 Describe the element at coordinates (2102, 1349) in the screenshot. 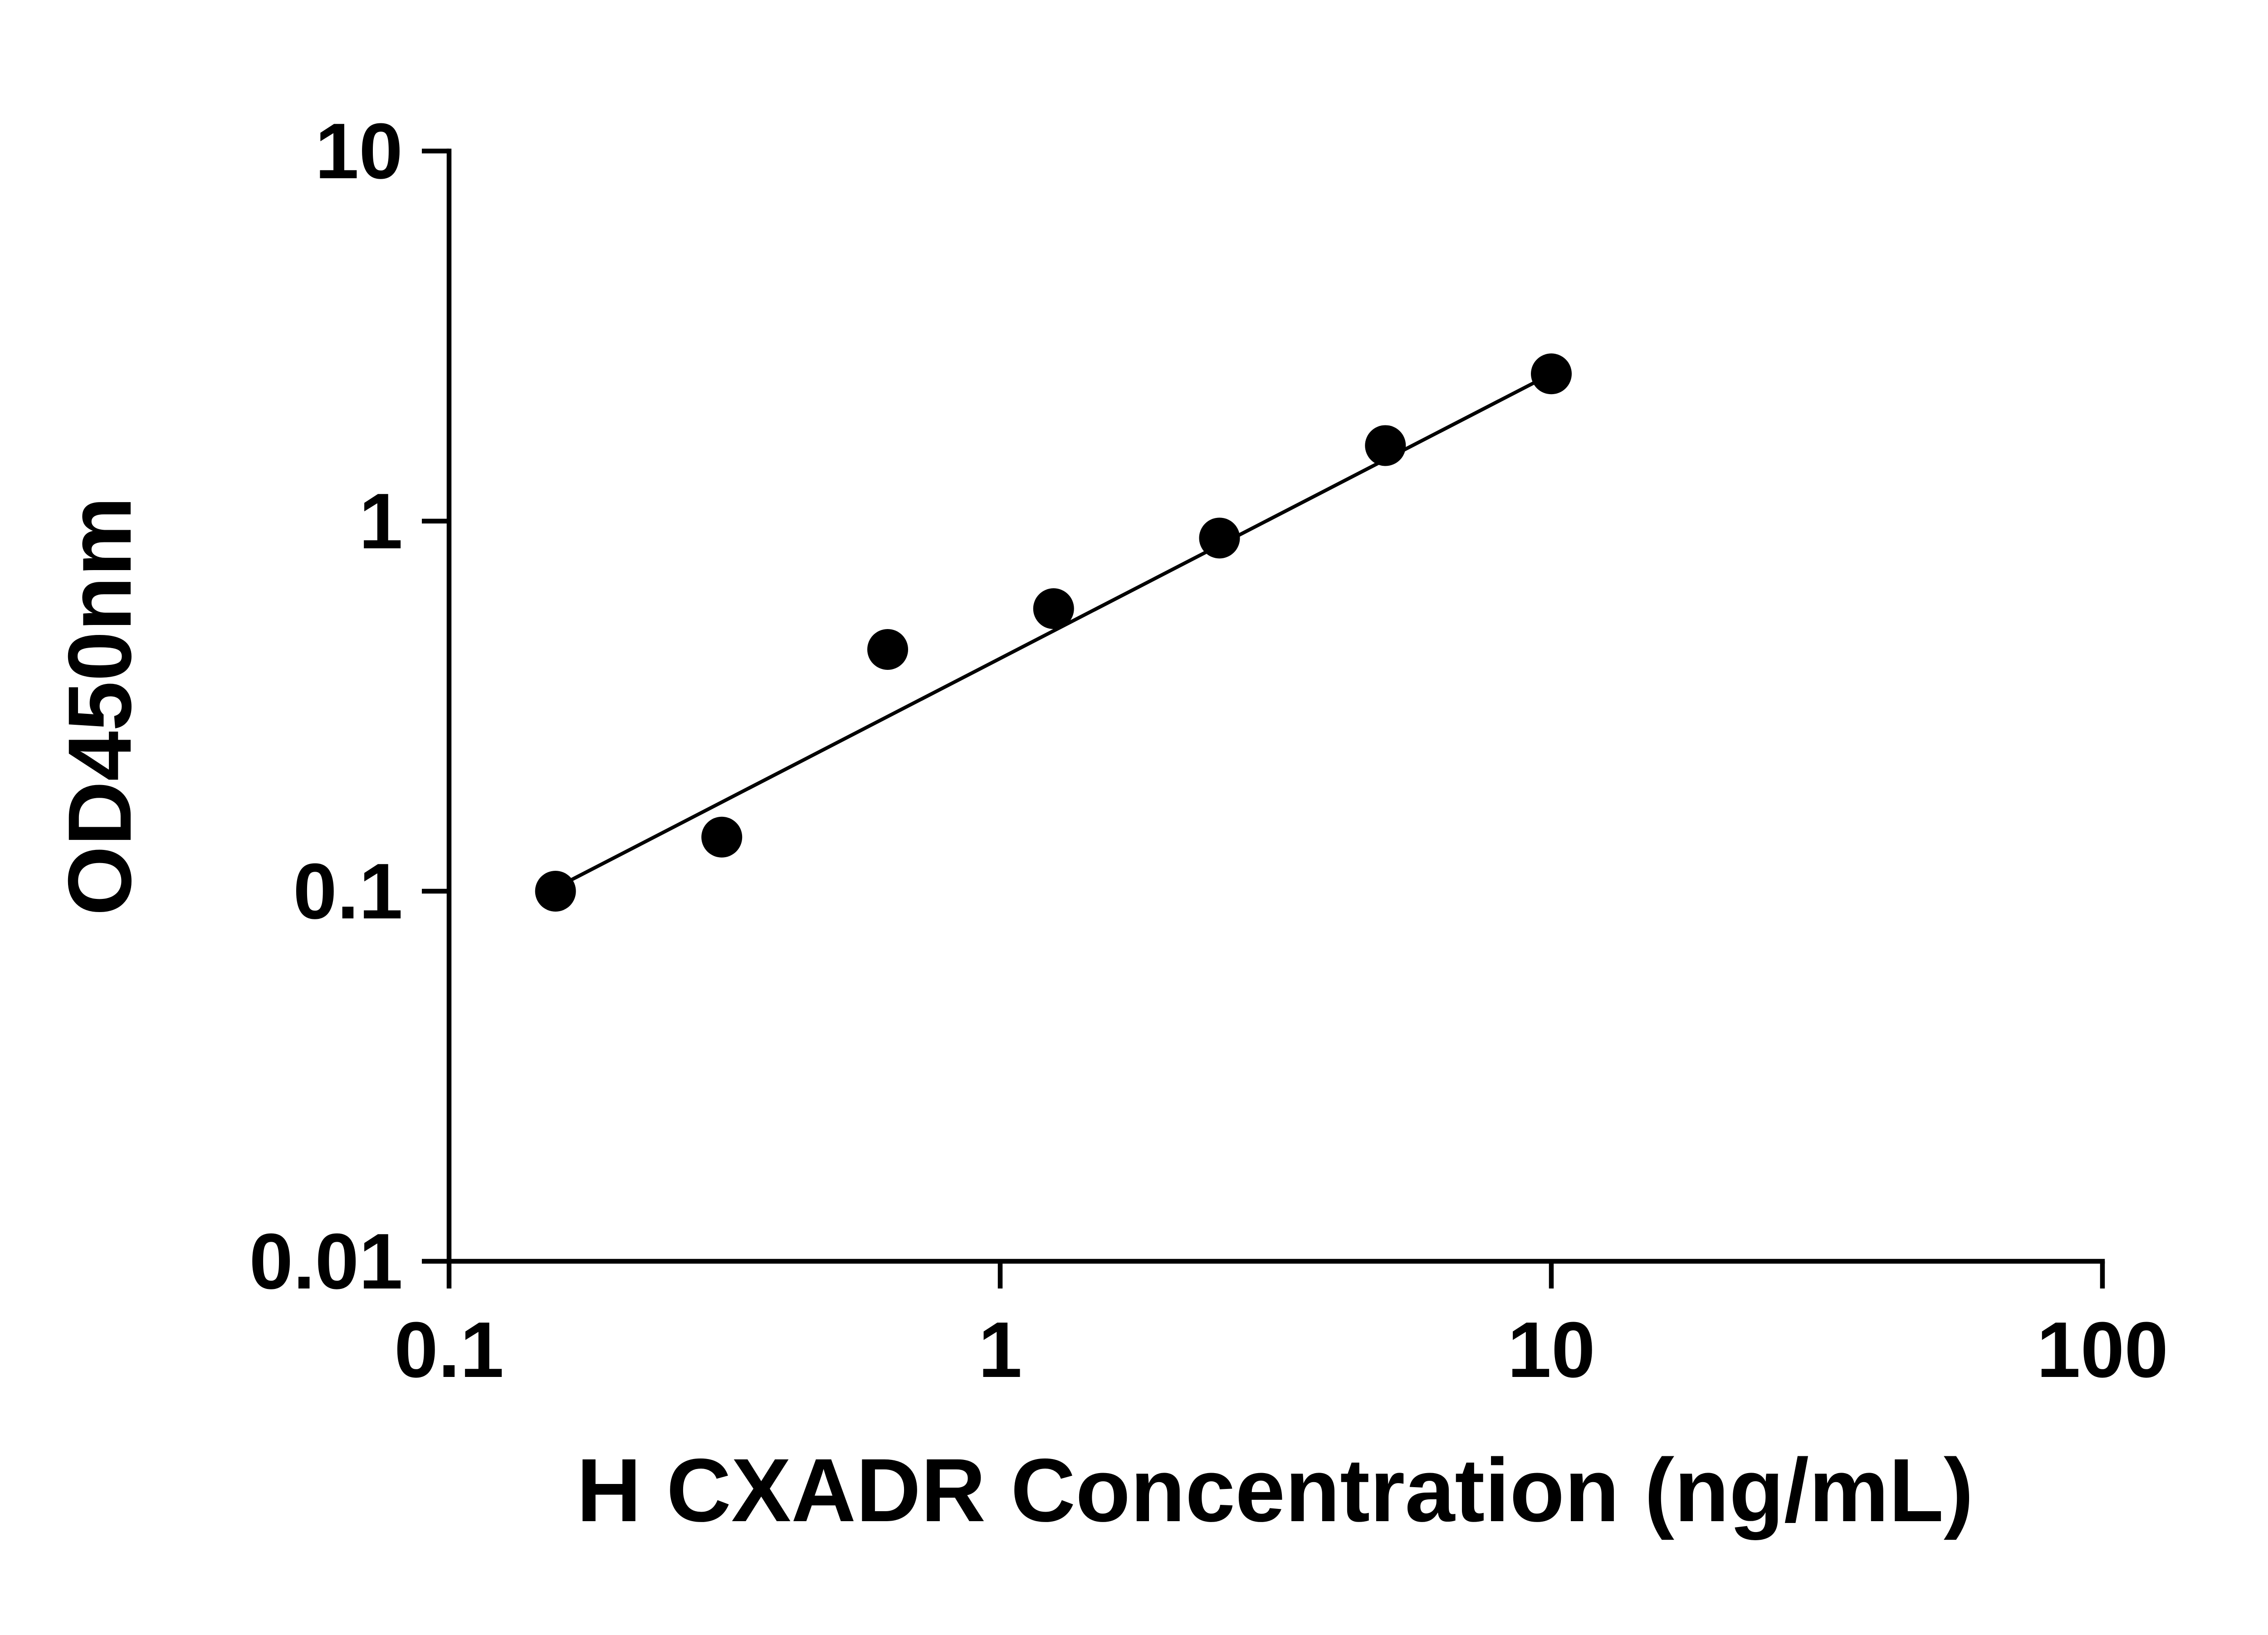

I see `x-tick-label: 100` at that location.